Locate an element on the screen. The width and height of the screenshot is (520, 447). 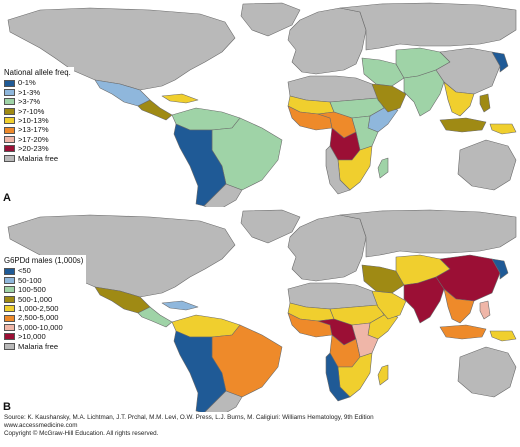
legend-label: 1,000-2,500 is located at coordinates (38, 308).